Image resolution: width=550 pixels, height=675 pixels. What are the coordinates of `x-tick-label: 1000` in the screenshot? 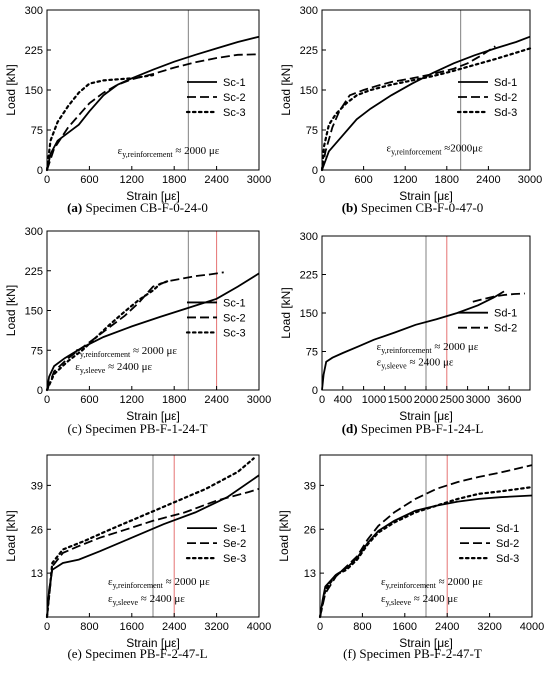 It's located at (374, 400).